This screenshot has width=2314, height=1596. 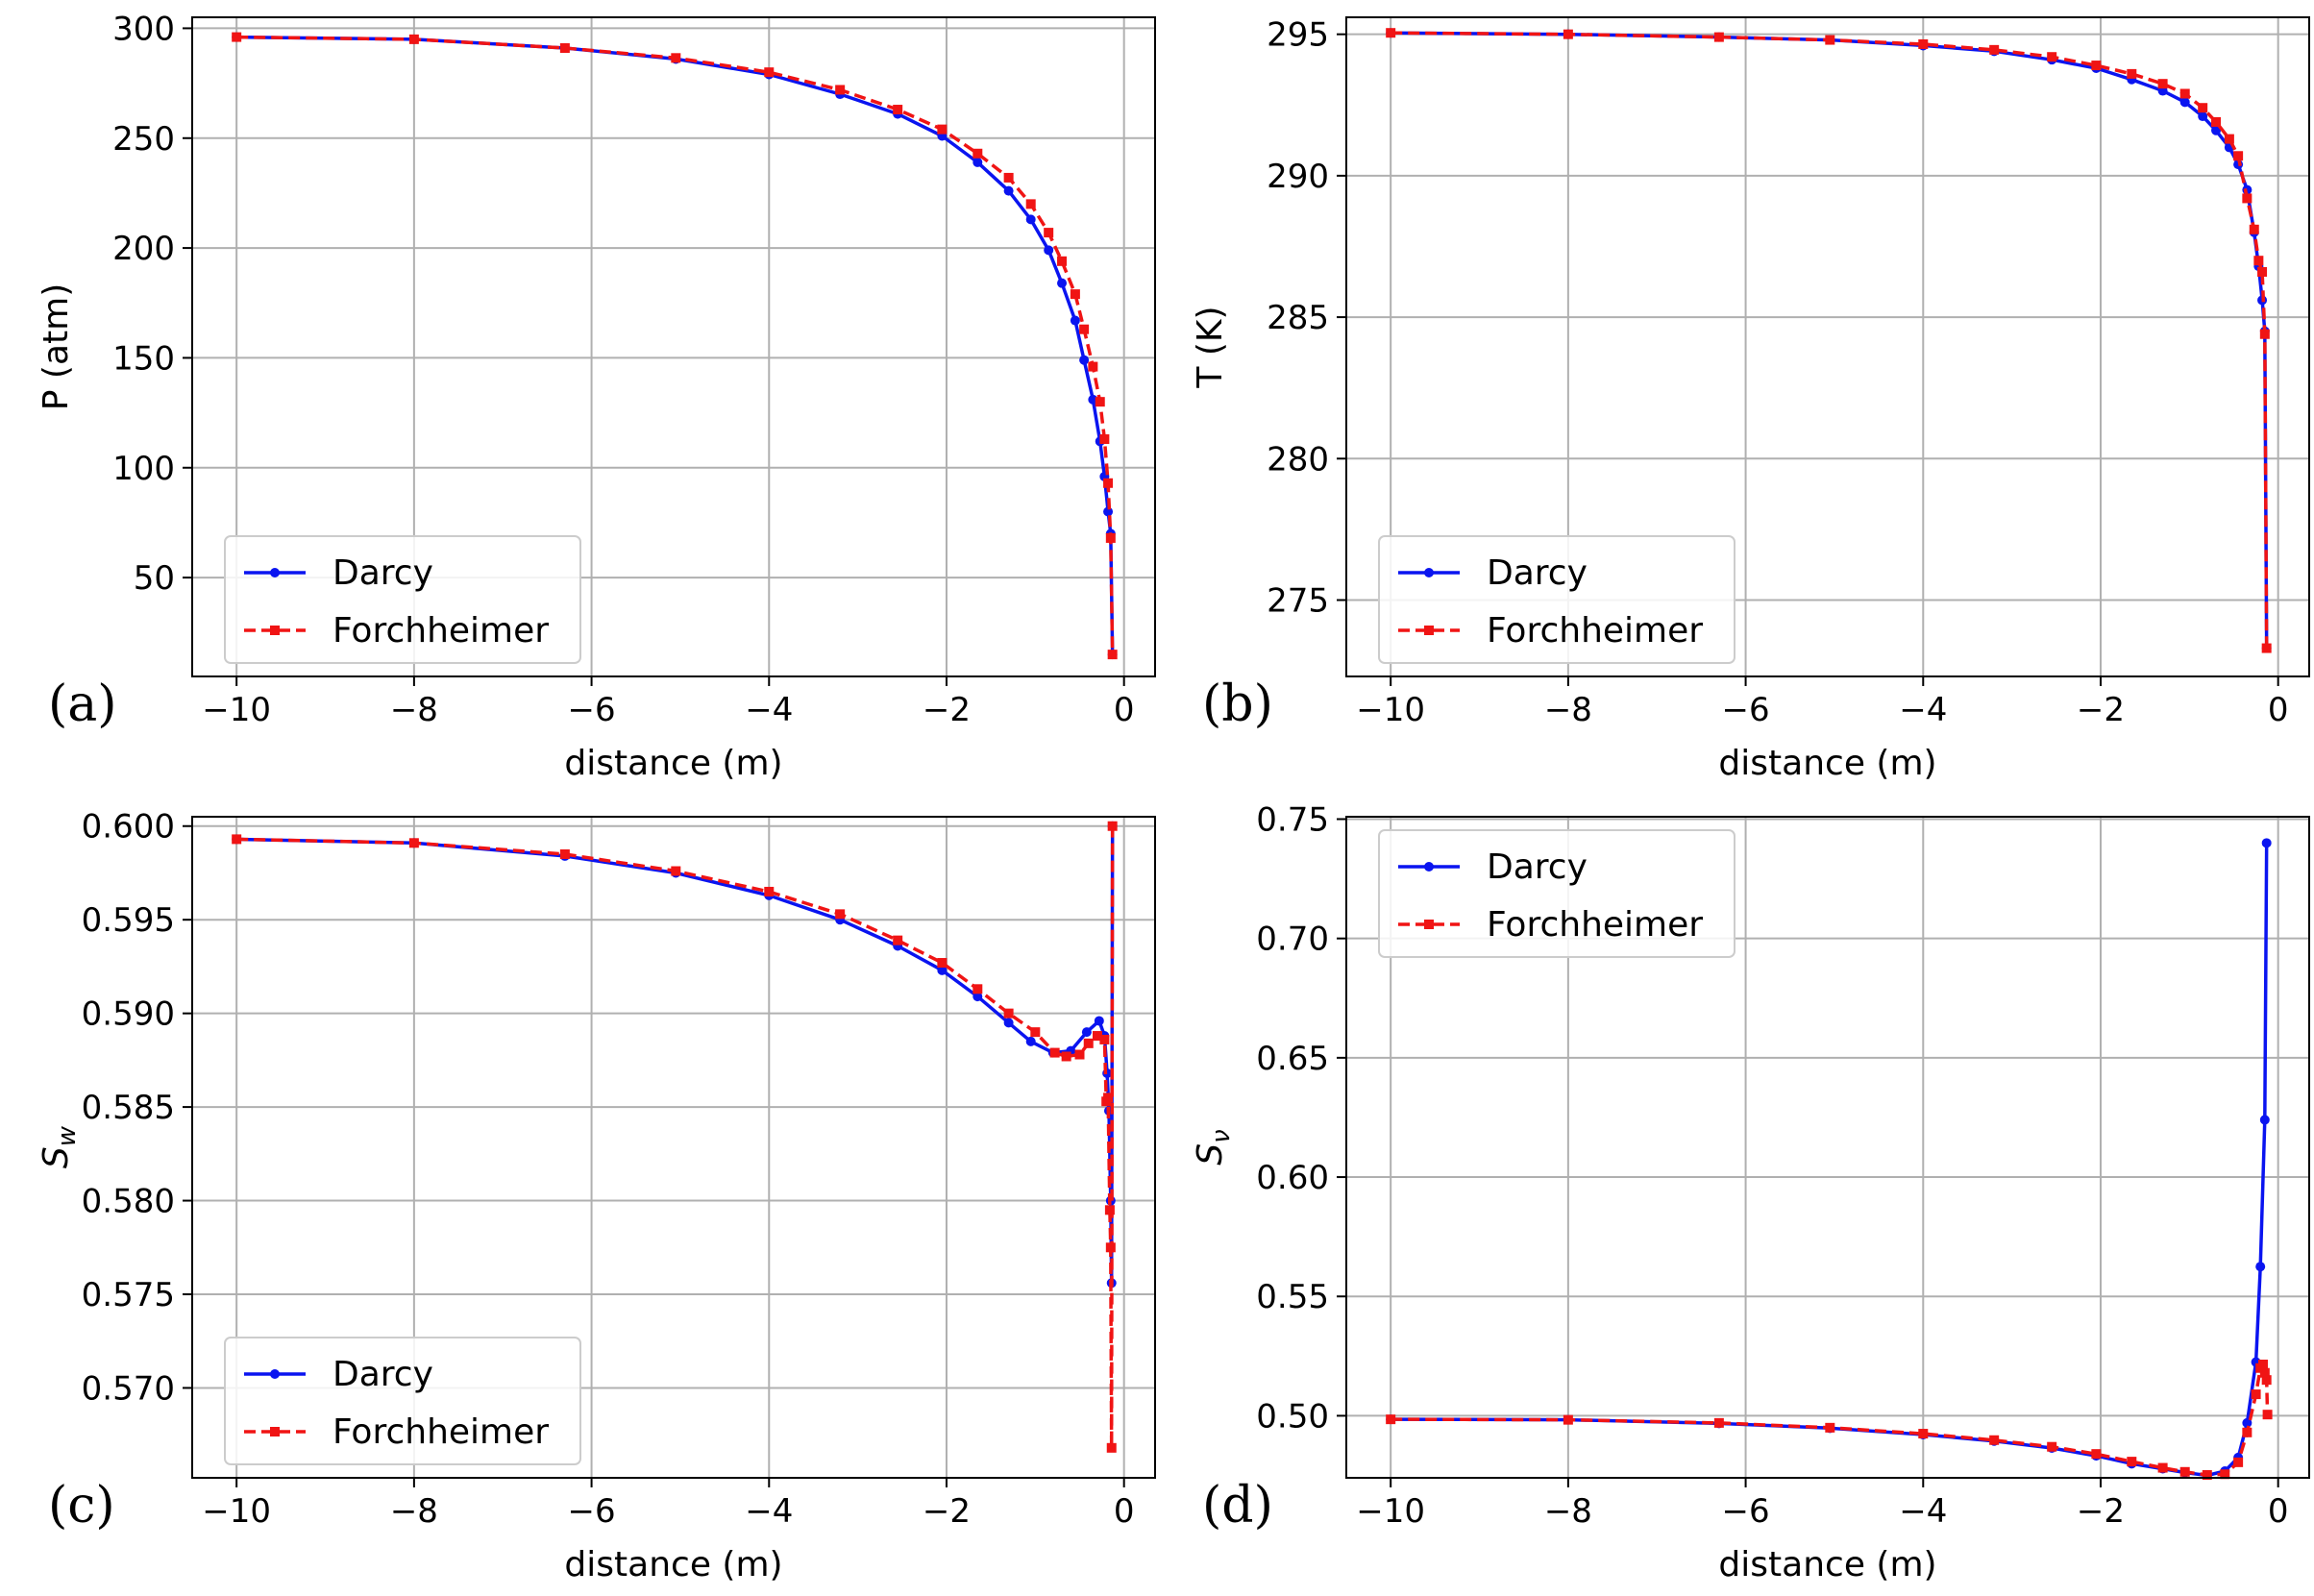 I want to click on y-tick-label: 290, so click(x=1298, y=177).